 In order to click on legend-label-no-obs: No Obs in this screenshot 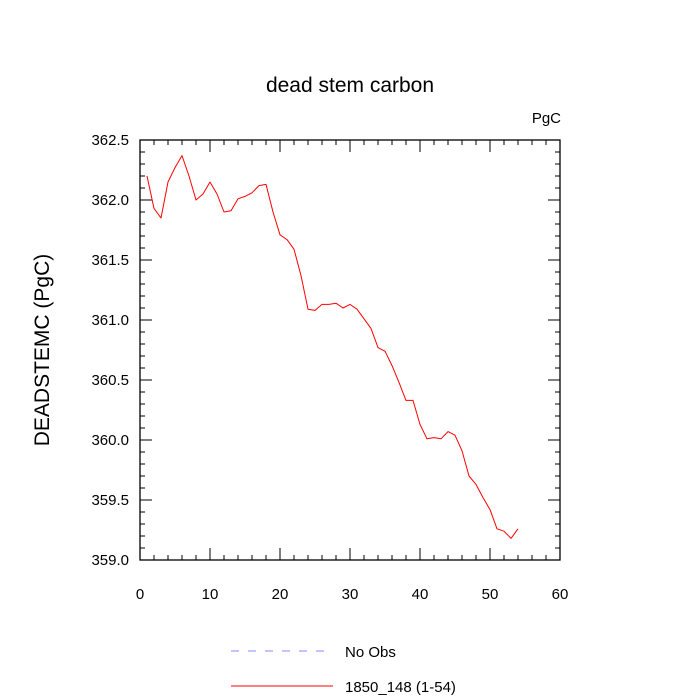, I will do `click(370, 652)`.